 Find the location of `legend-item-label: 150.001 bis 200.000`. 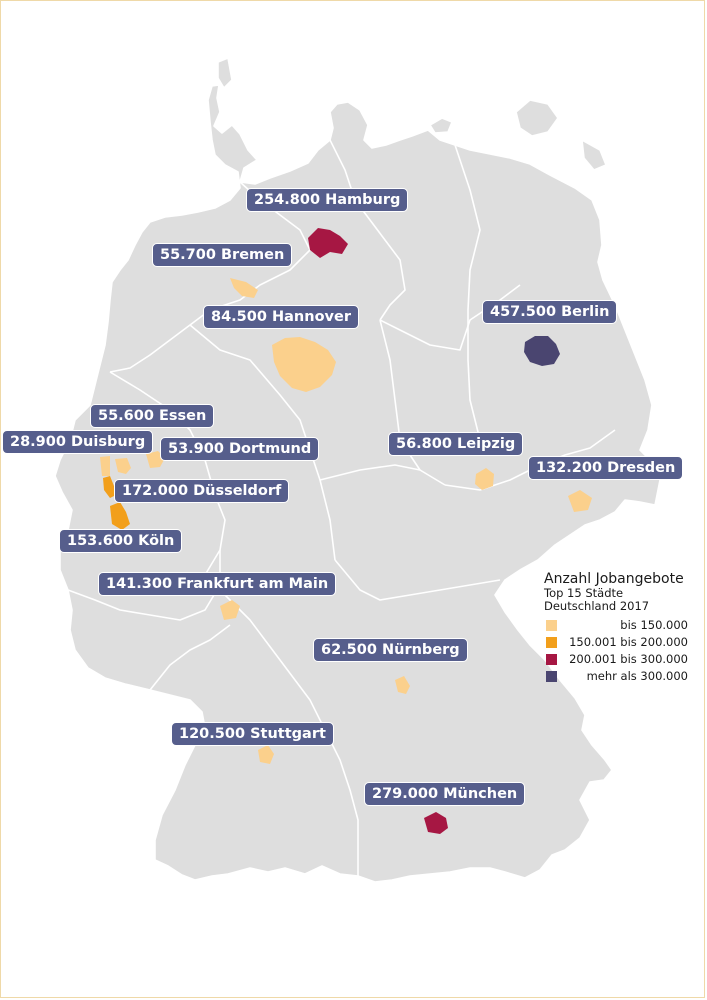

legend-item-label: 150.001 bis 200.000 is located at coordinates (628, 642).